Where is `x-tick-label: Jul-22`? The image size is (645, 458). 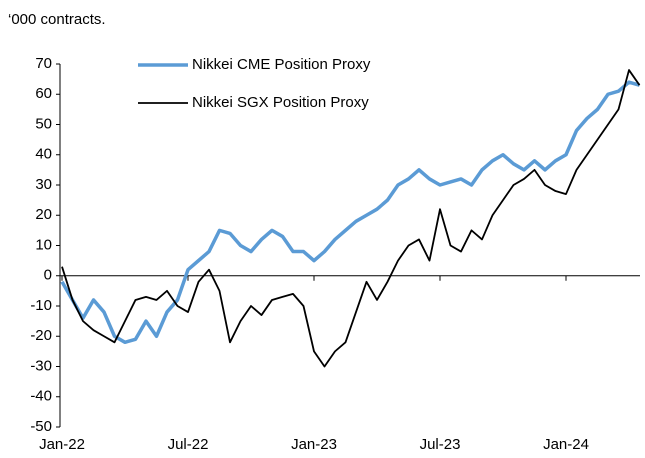 x-tick-label: Jul-22 is located at coordinates (188, 444).